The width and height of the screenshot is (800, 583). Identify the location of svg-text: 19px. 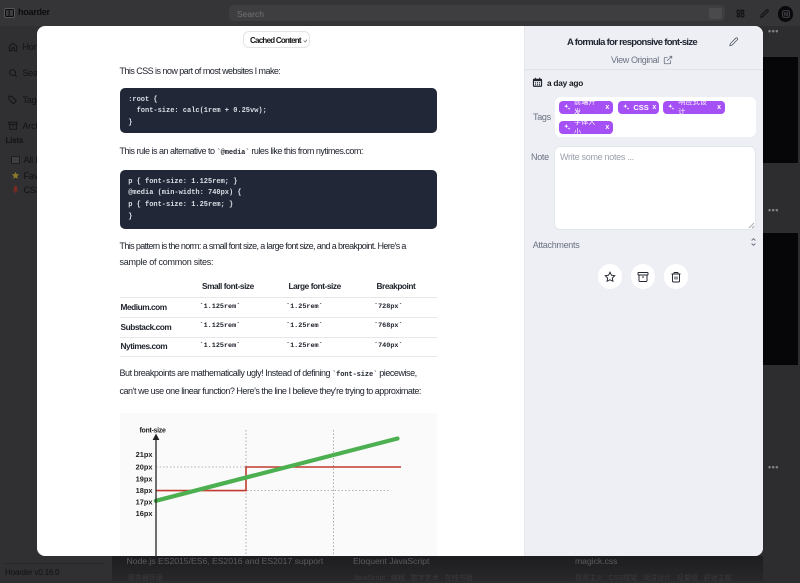
(144, 478).